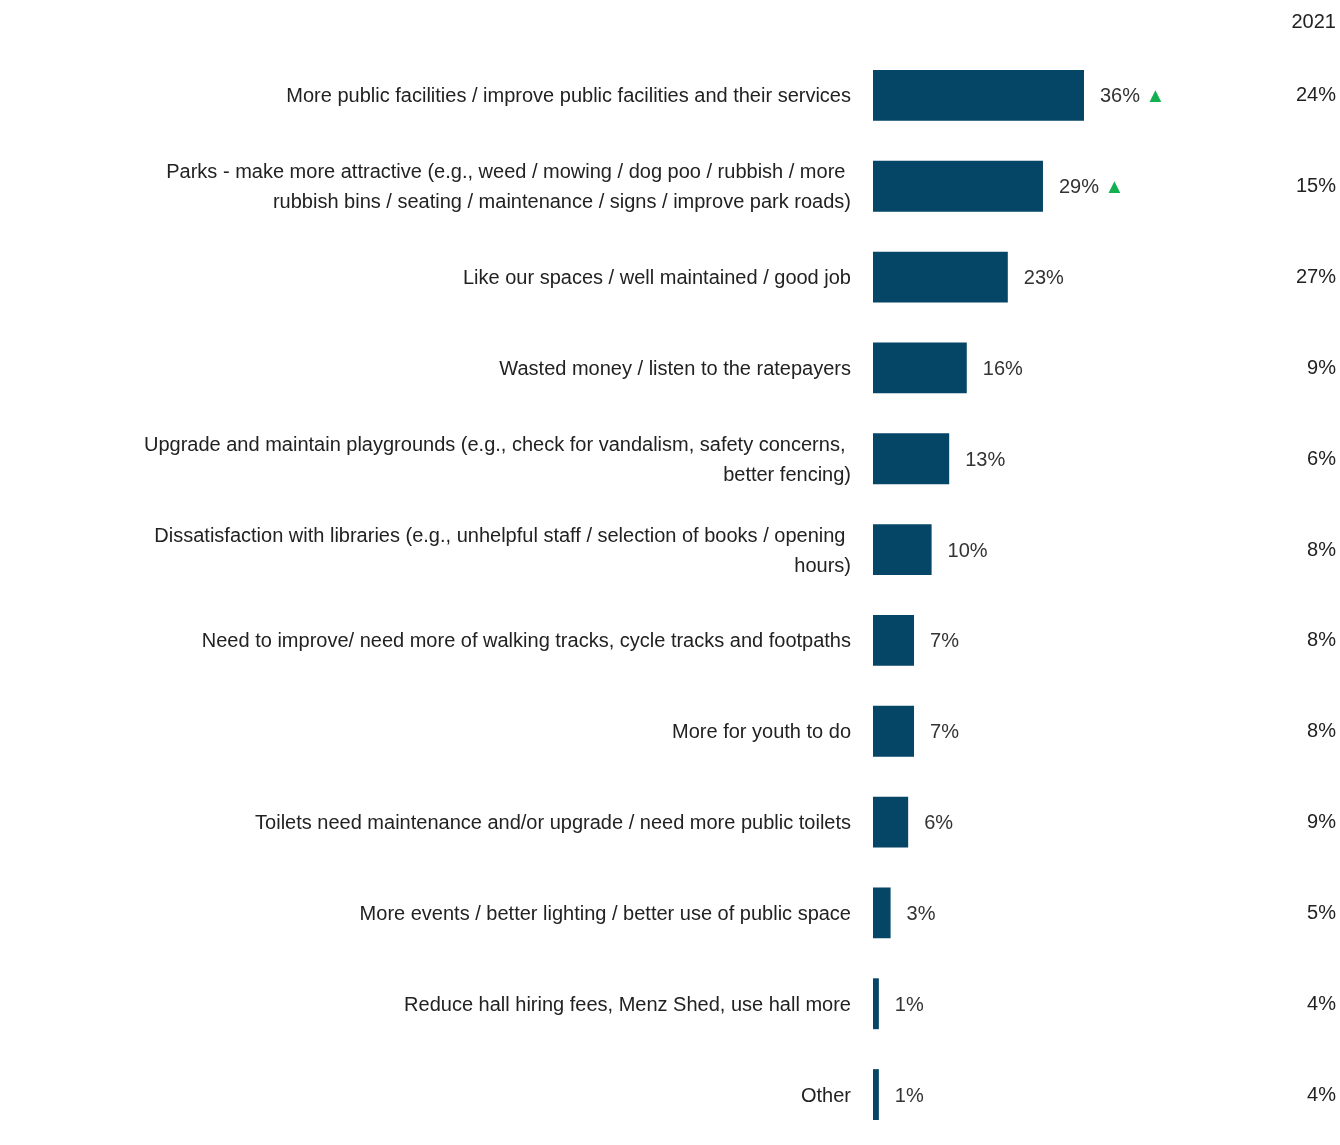 The width and height of the screenshot is (1340, 1145). What do you see at coordinates (1322, 457) in the screenshot?
I see `text: 6%` at bounding box center [1322, 457].